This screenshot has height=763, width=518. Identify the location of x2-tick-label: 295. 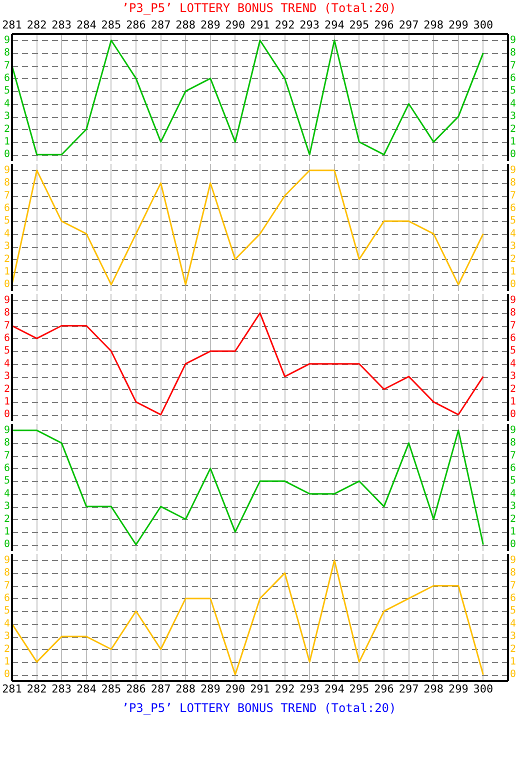
(359, 25).